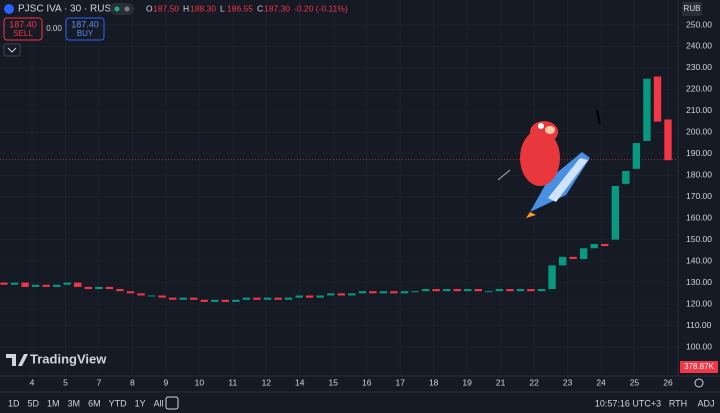  Describe the element at coordinates (32, 382) in the screenshot. I see `x-tick-label: 4` at that location.